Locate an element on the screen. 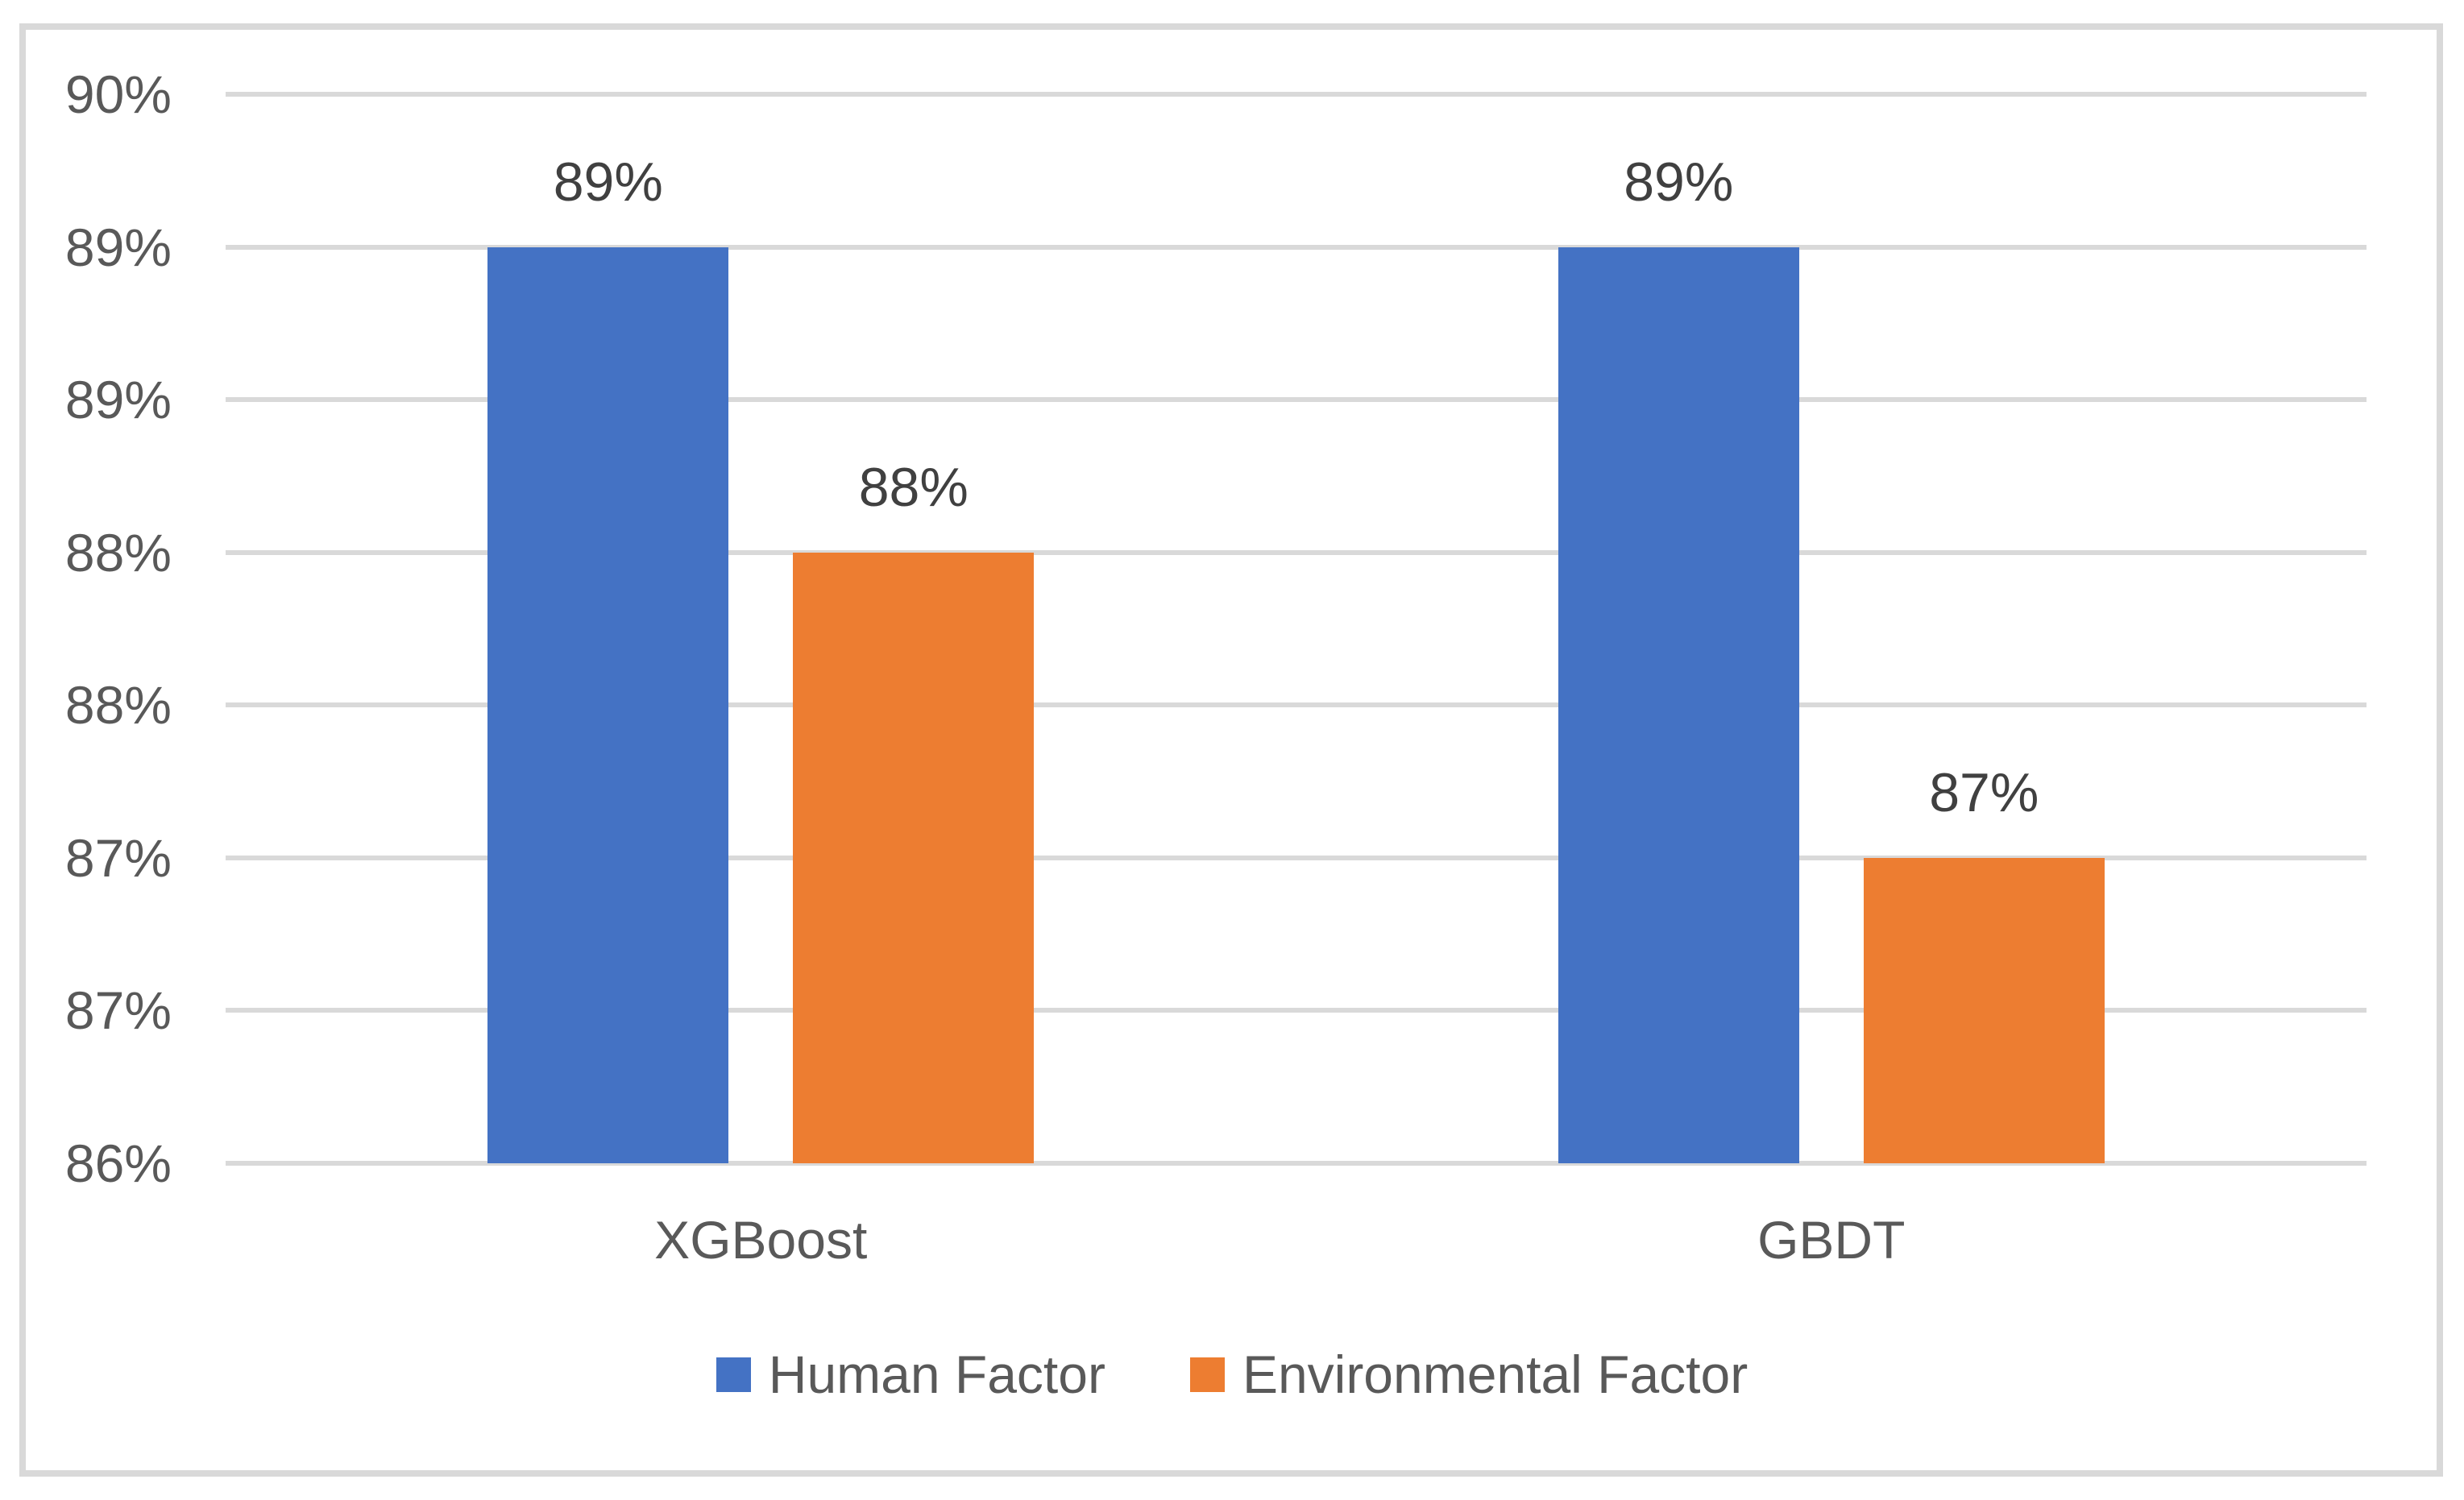 This screenshot has height=1500, width=2464. x-axis-category-label: GBDT is located at coordinates (1831, 1240).